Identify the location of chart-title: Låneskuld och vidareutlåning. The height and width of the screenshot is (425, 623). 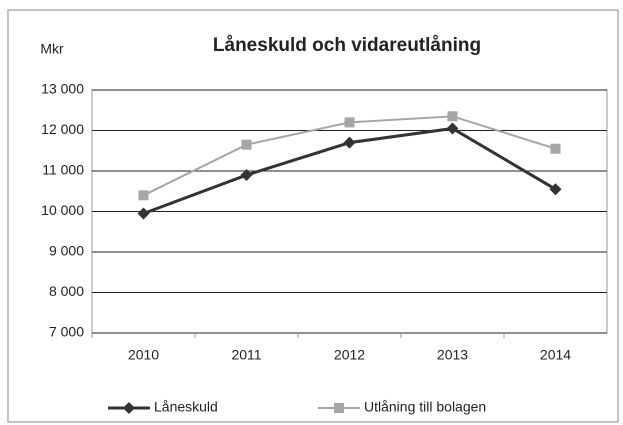
(347, 45).